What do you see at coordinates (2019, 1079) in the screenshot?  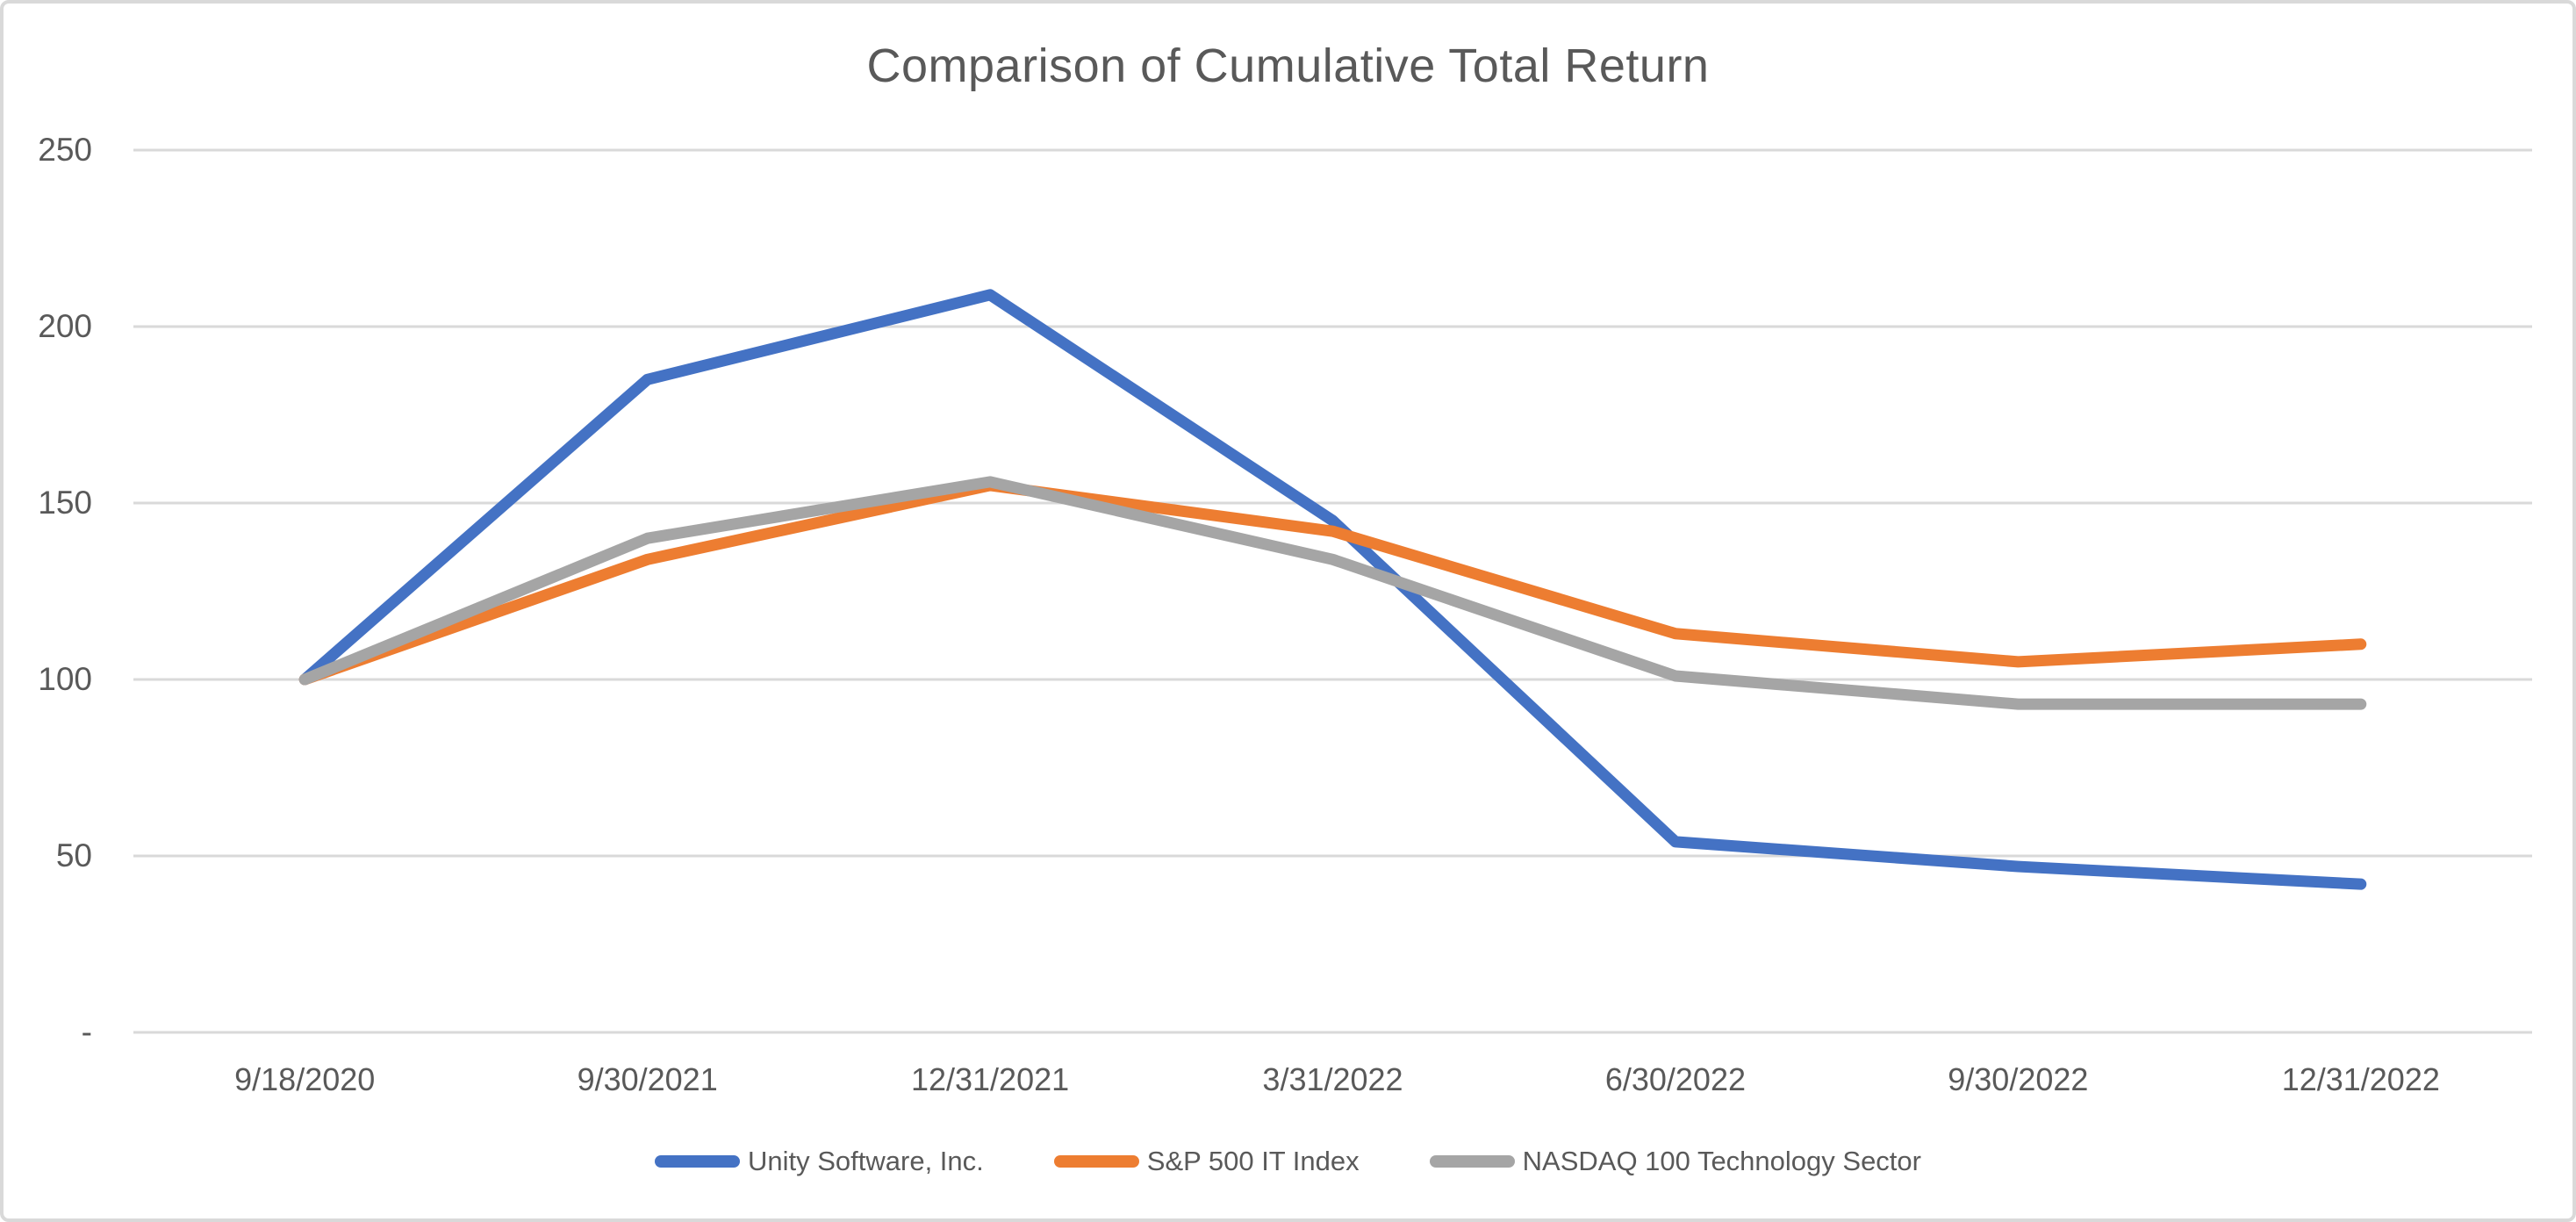 I see `x-axis-tick-label: 9/30/2022` at bounding box center [2019, 1079].